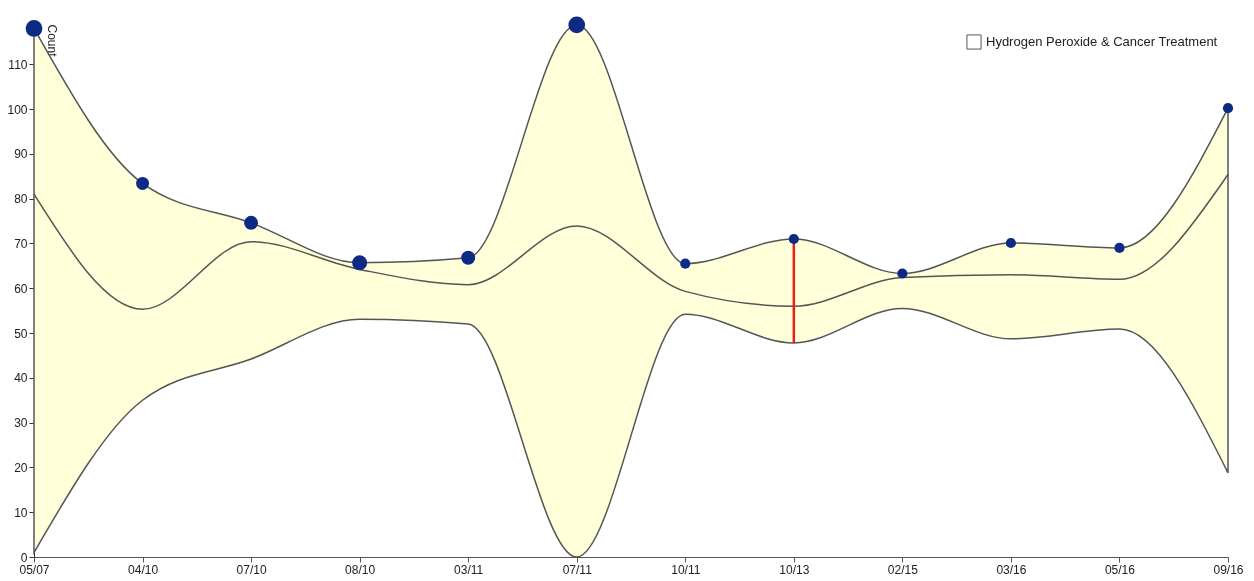 The width and height of the screenshot is (1254, 581). I want to click on y-tick-label: 10, so click(21, 512).